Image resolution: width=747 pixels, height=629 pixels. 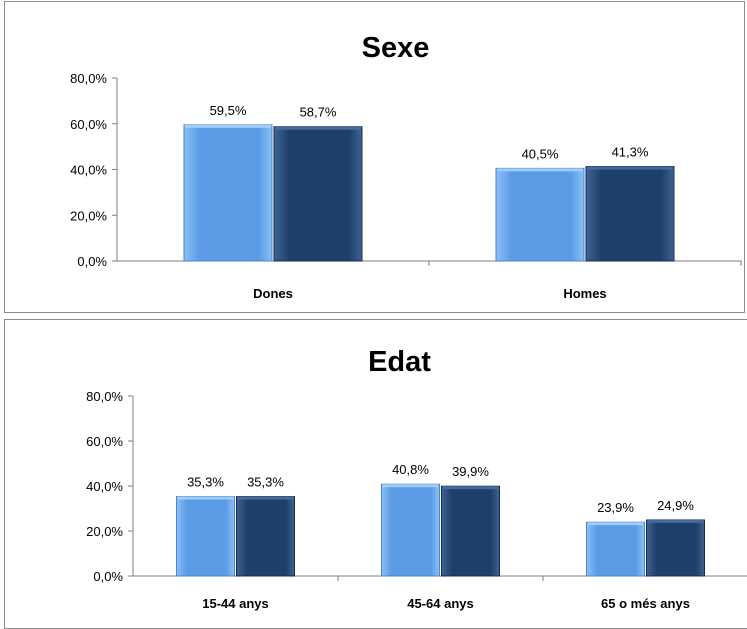 I want to click on category-label: 65 o més anys, so click(x=645, y=603).